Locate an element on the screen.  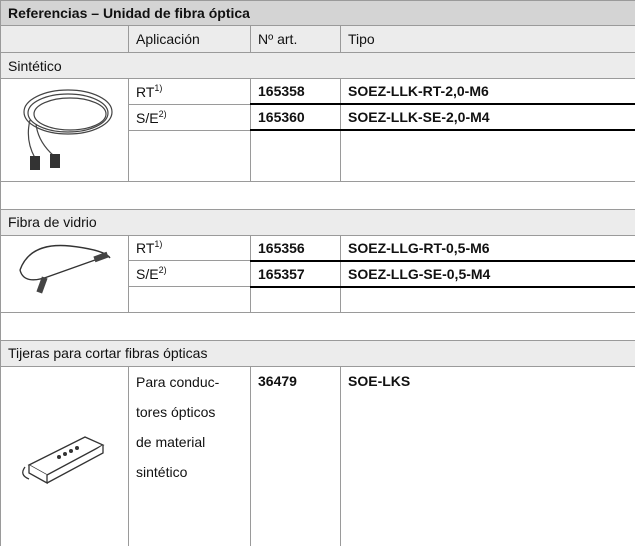
glass-fiber-icon is located at coordinates (64, 269).